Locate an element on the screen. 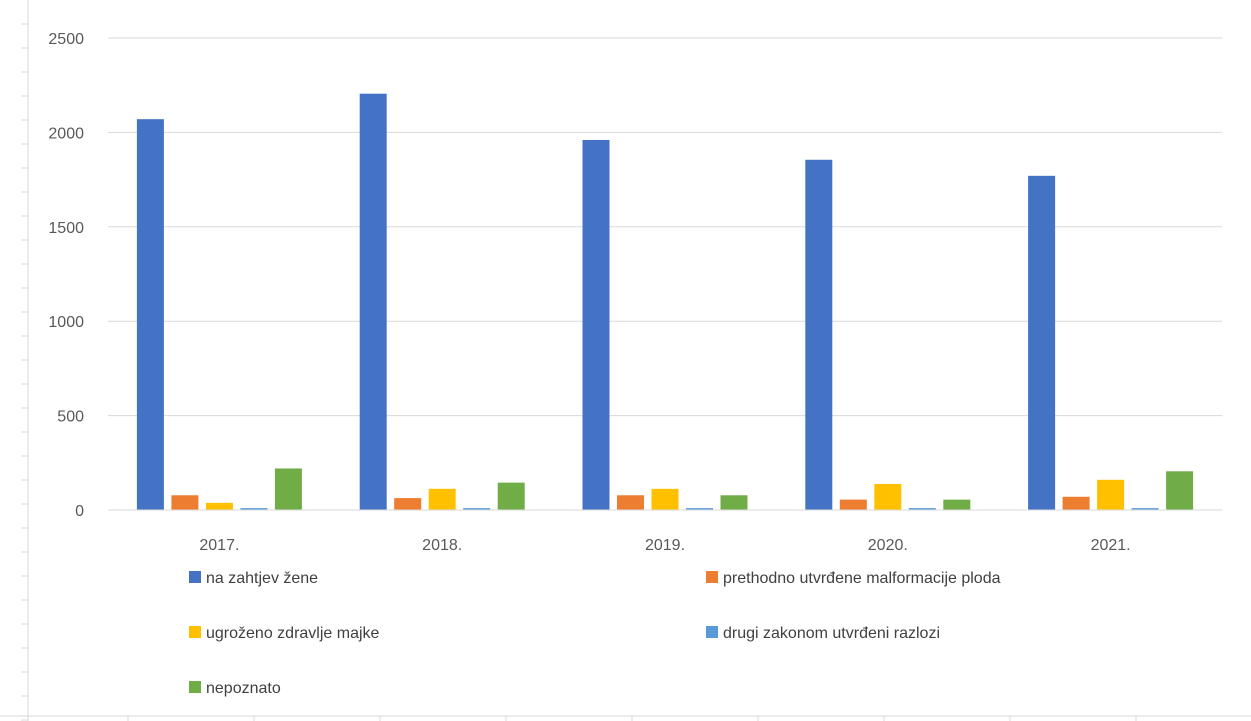  y-tick-label: 0 is located at coordinates (79, 511).